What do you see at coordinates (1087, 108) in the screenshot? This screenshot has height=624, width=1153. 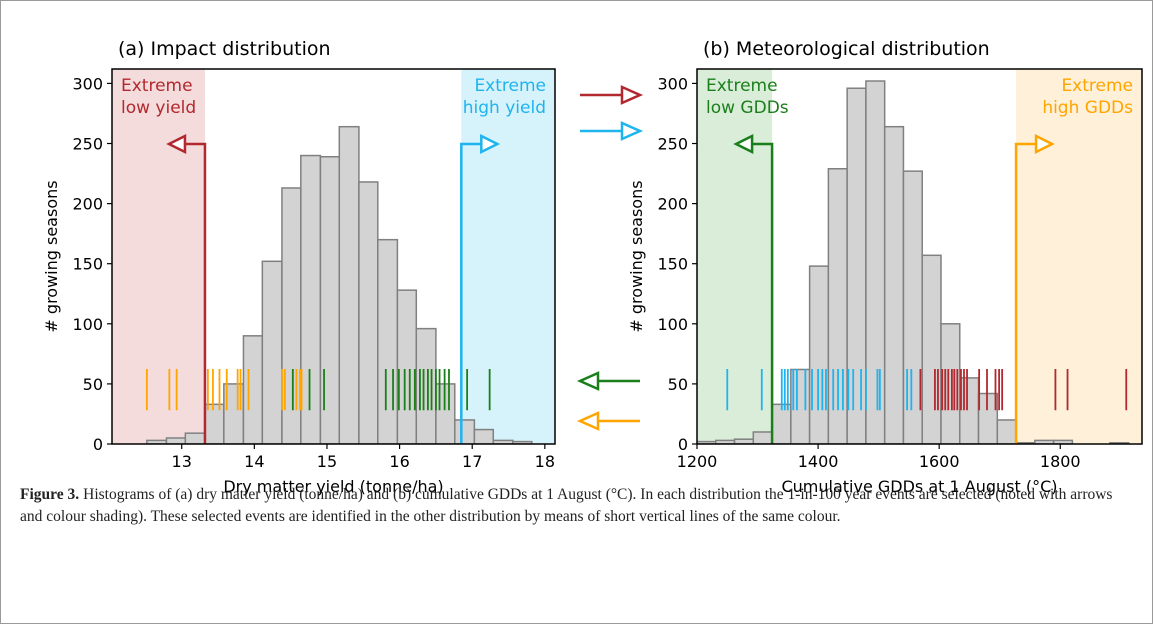 I see `extreme-label: high GDDs` at bounding box center [1087, 108].